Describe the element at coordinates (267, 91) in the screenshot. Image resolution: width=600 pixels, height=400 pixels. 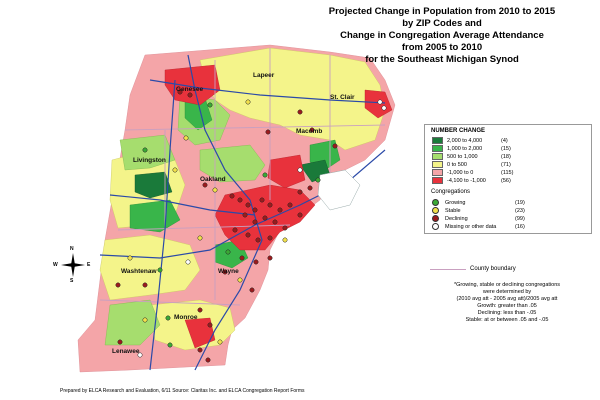
I see `highway-i69` at that location.